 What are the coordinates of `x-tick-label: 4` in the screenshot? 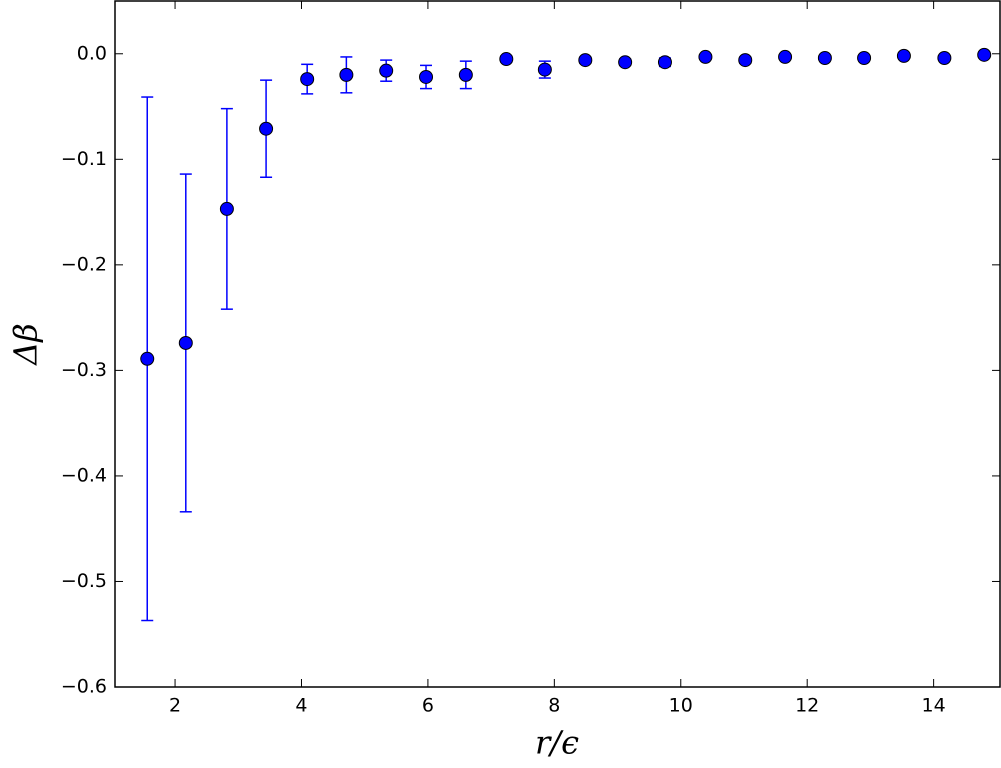 It's located at (301, 706).